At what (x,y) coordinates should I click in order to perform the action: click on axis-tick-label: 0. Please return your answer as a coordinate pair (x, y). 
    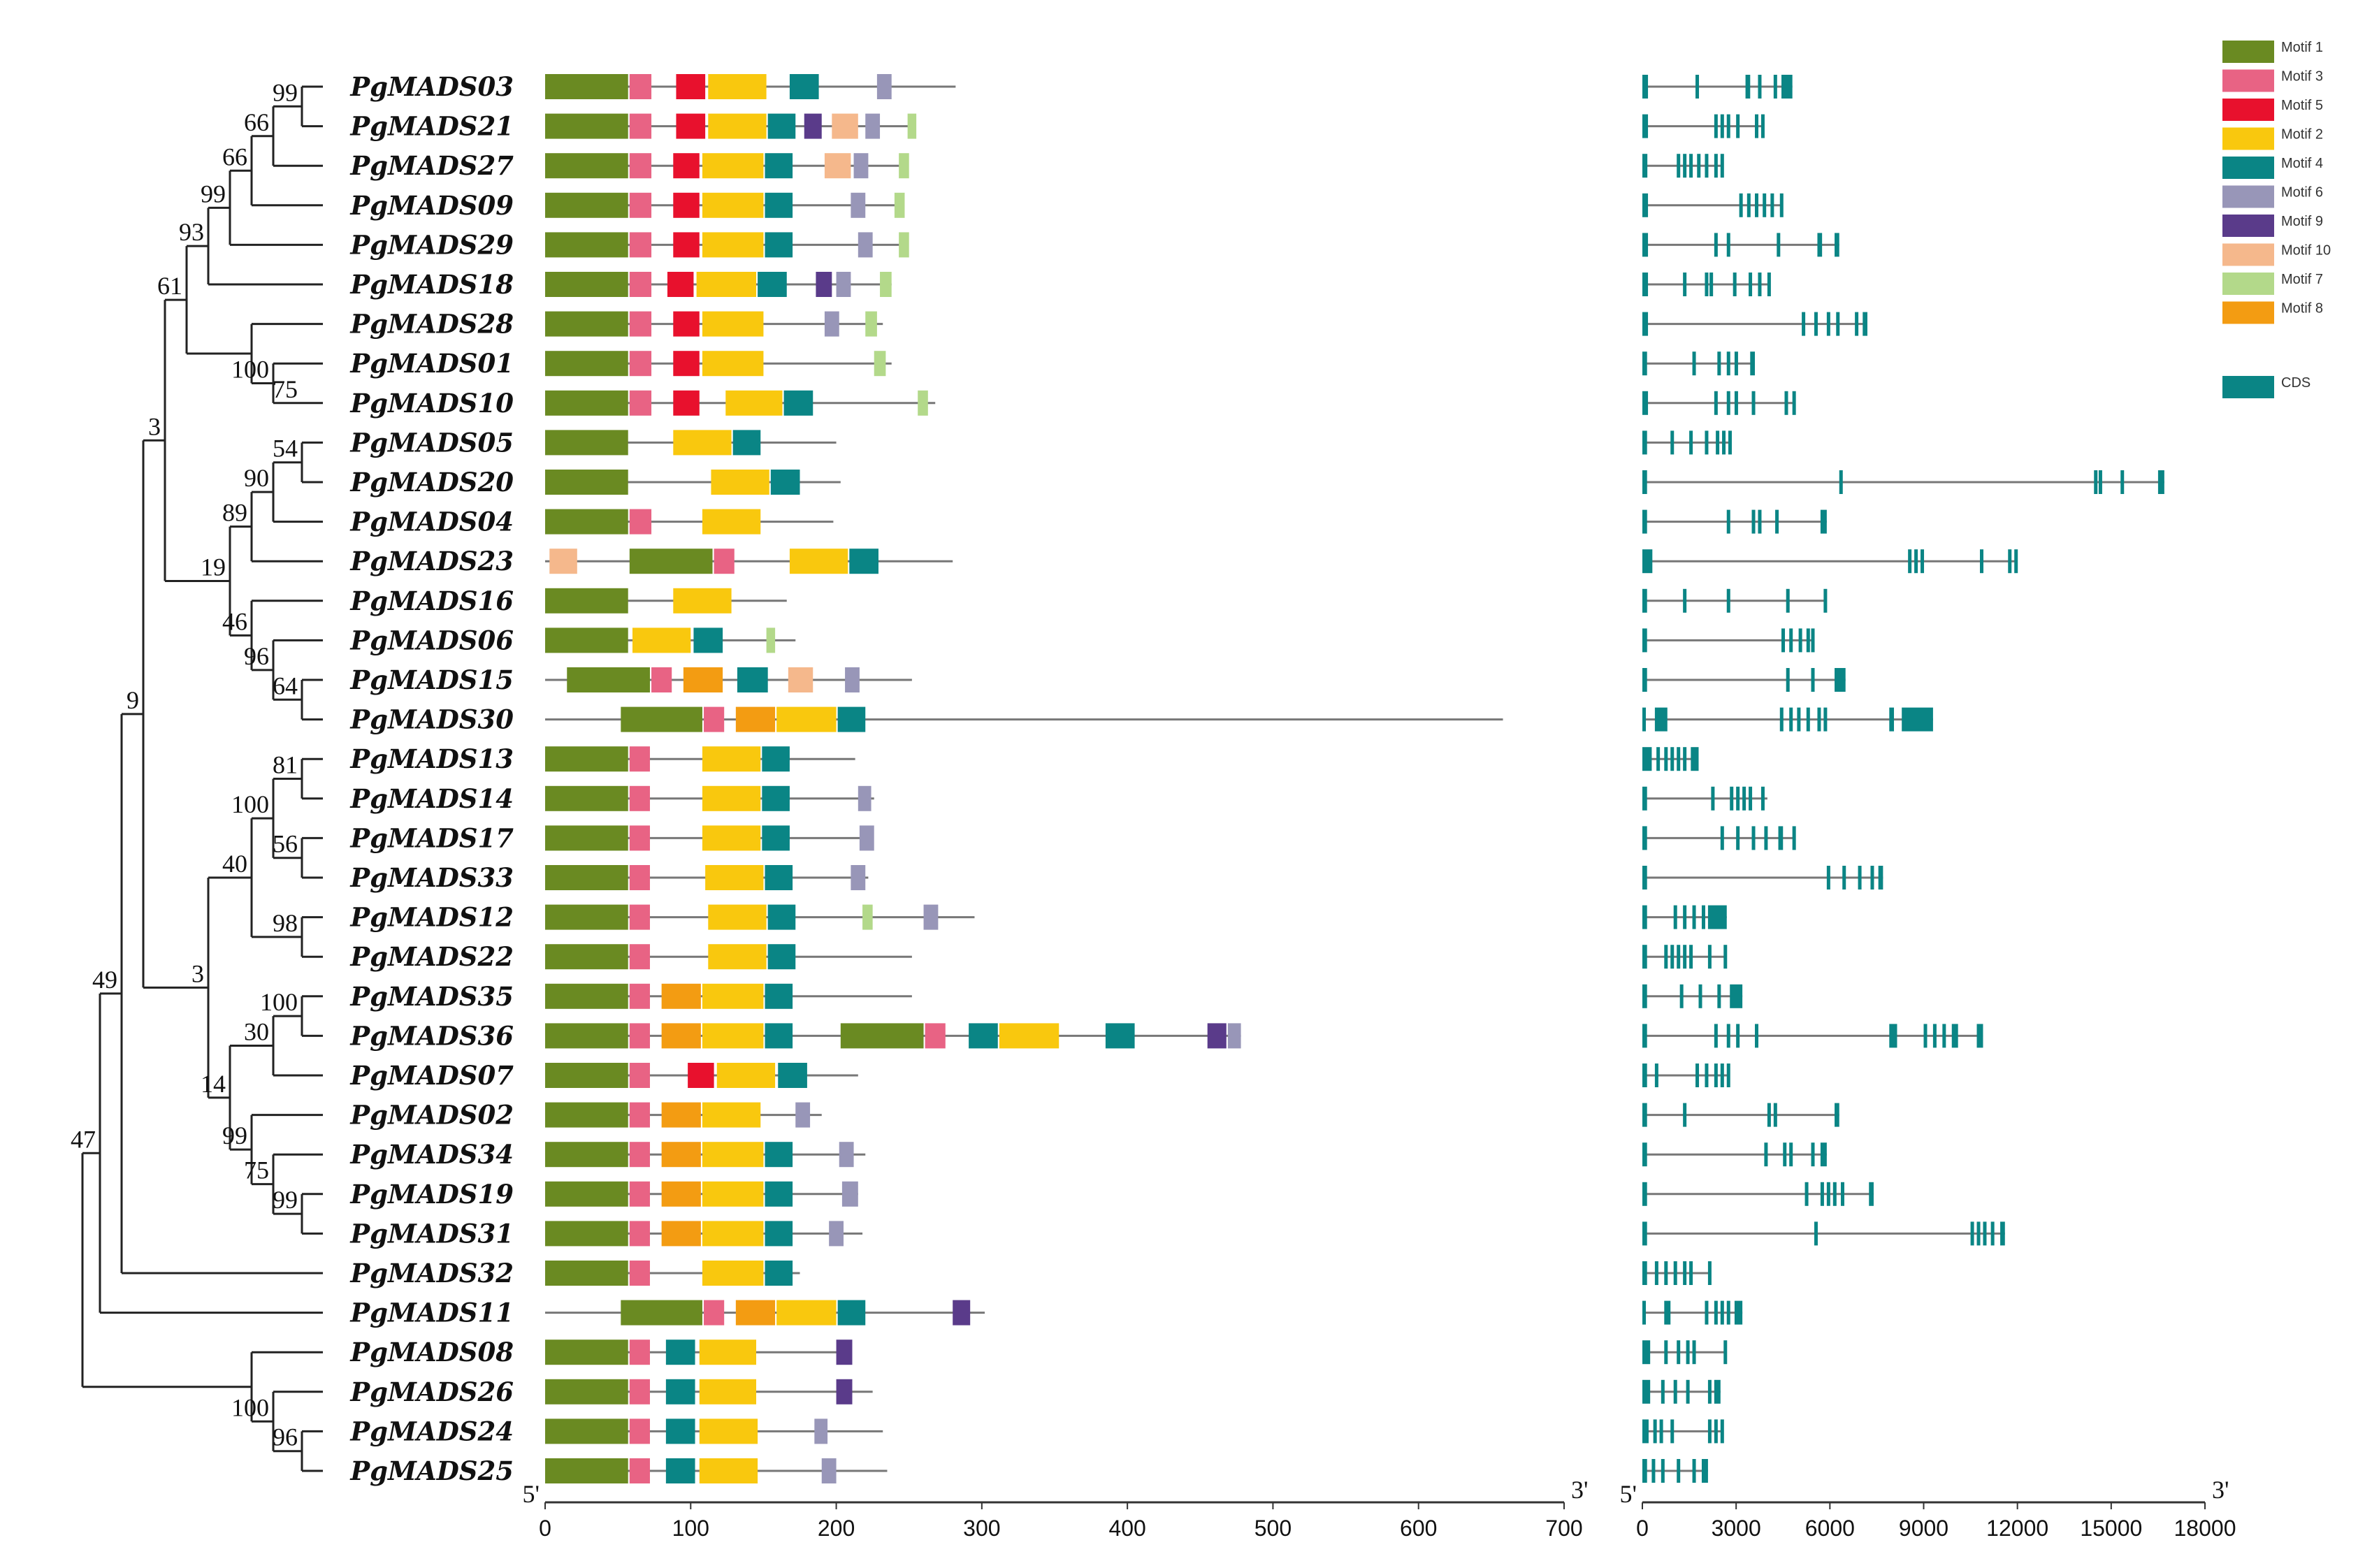
    Looking at the image, I should click on (1642, 1528).